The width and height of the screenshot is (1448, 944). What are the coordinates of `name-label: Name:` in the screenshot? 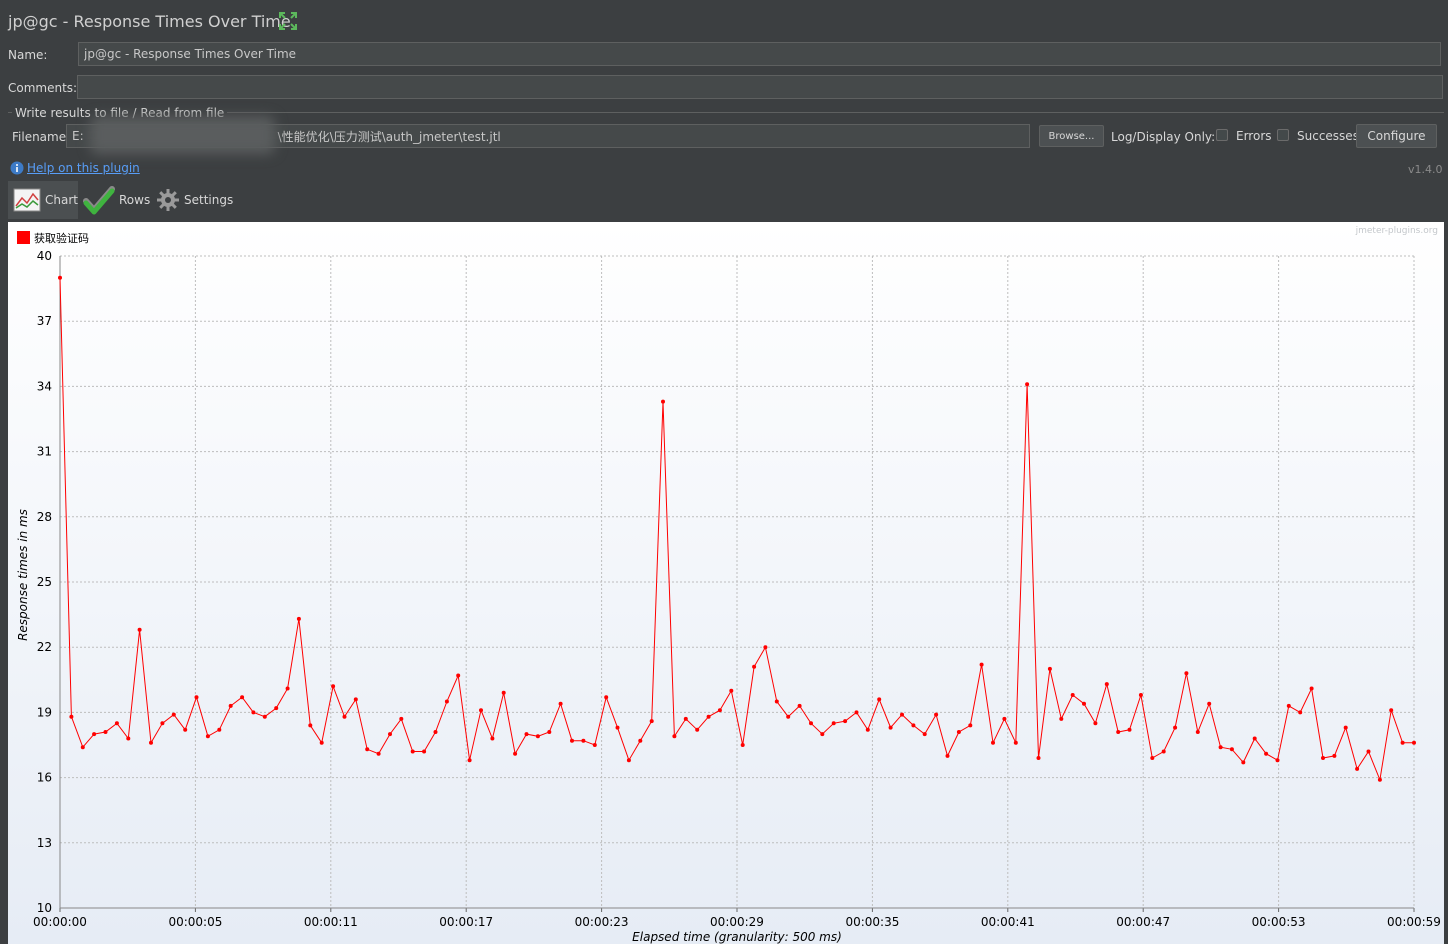 It's located at (28, 55).